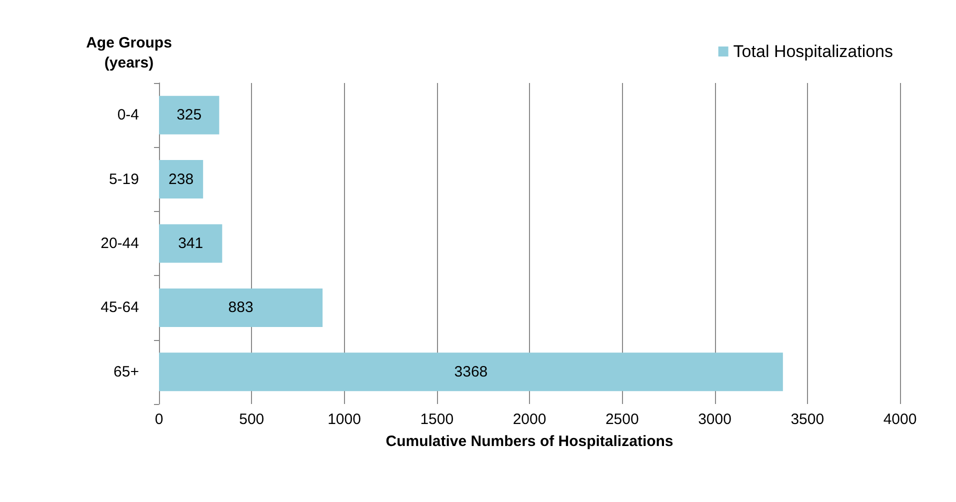 This screenshot has height=502, width=956. Describe the element at coordinates (715, 419) in the screenshot. I see `x-tick-label: 3000` at that location.